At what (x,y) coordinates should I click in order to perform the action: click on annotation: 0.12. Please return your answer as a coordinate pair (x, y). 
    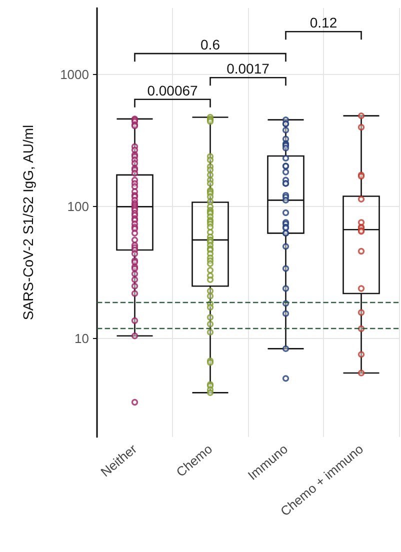
    Looking at the image, I should click on (324, 22).